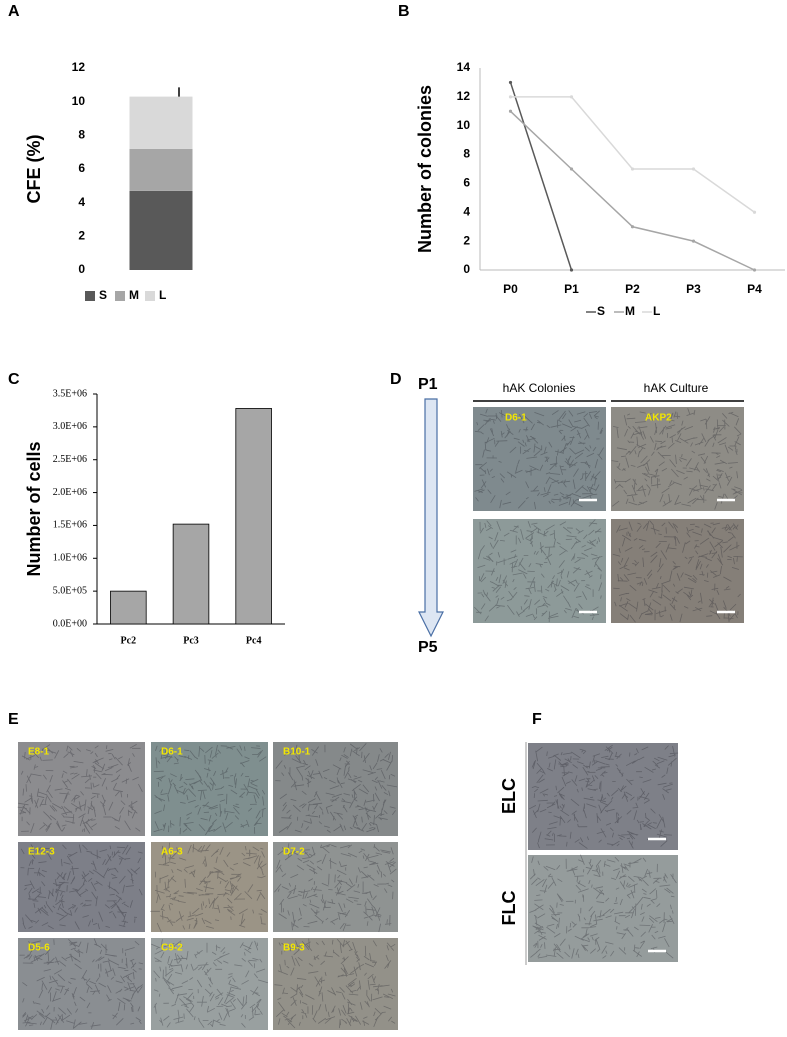 This screenshot has width=787, height=1037. Describe the element at coordinates (509, 908) in the screenshot. I see `row-label: FLC` at that location.